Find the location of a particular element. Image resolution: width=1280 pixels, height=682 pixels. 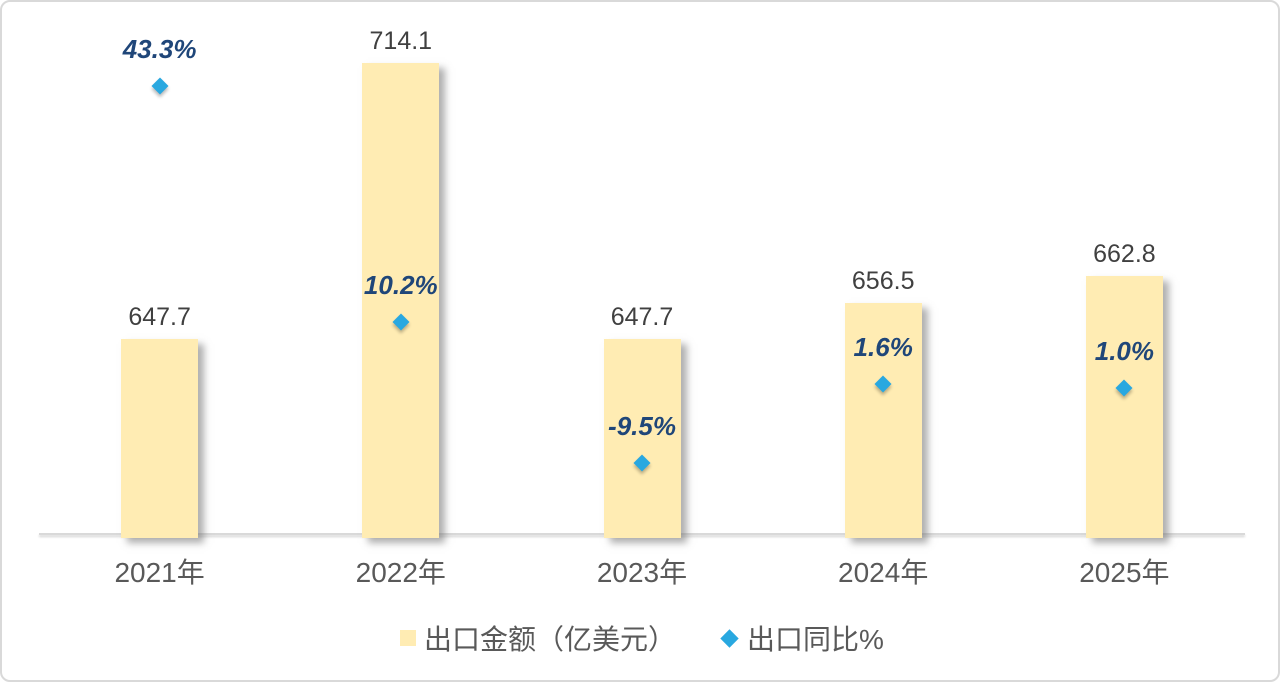

x-tick-label-2025年: 2025年 is located at coordinates (1124, 572).